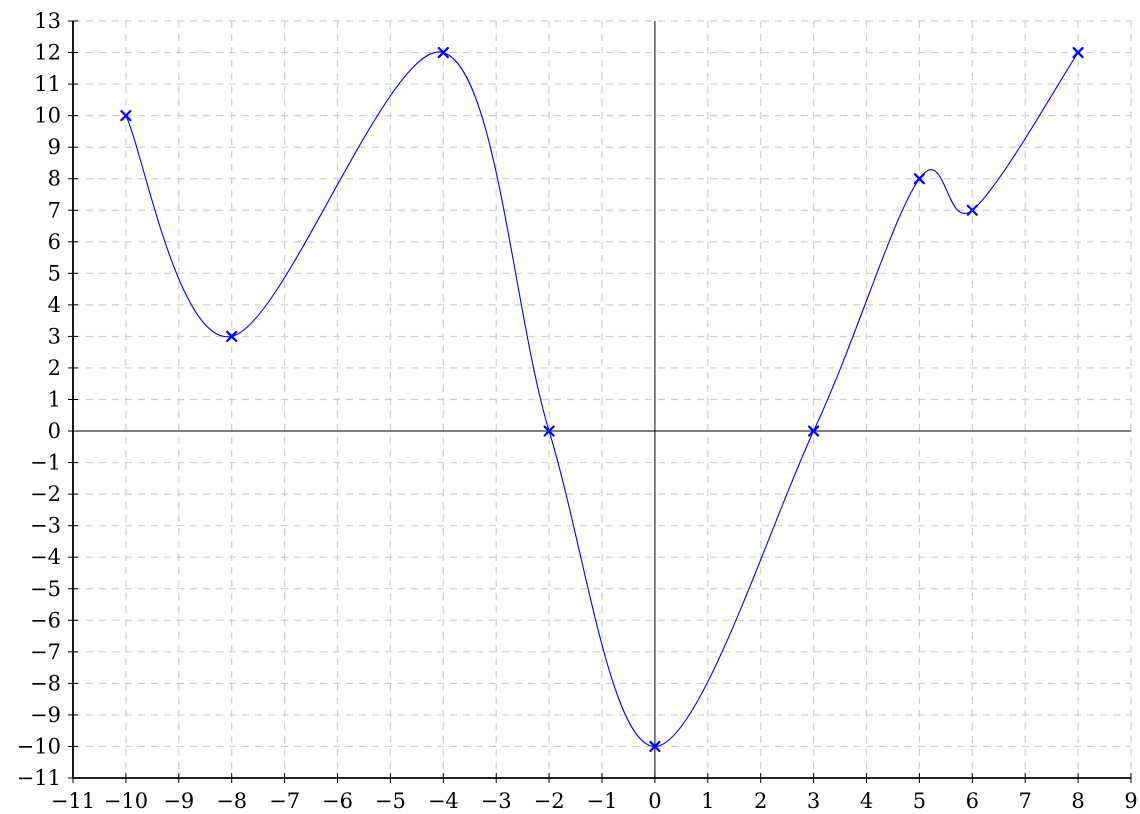 Image resolution: width=1140 pixels, height=814 pixels. Describe the element at coordinates (549, 801) in the screenshot. I see `x-tick-label: −2` at that location.